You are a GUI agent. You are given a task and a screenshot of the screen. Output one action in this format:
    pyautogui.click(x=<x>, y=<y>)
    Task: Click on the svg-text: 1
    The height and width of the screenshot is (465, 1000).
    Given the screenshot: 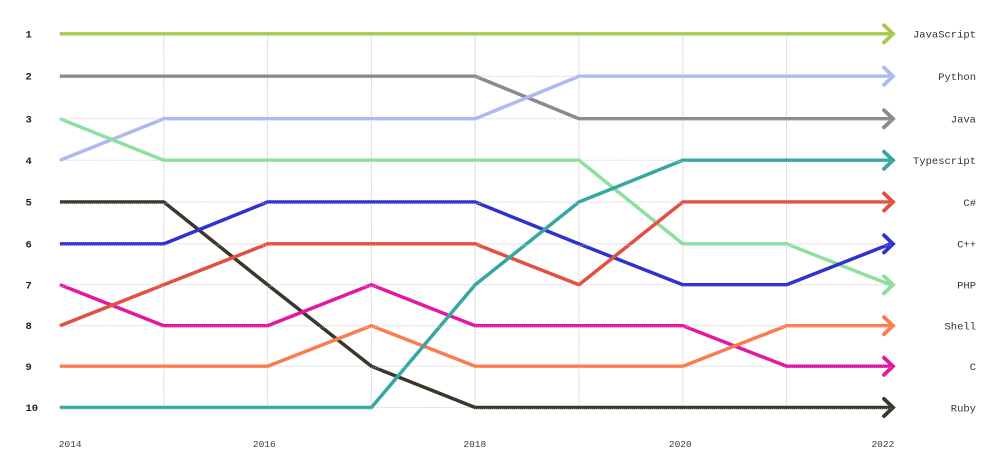 What is the action you would take?
    pyautogui.click(x=29, y=35)
    